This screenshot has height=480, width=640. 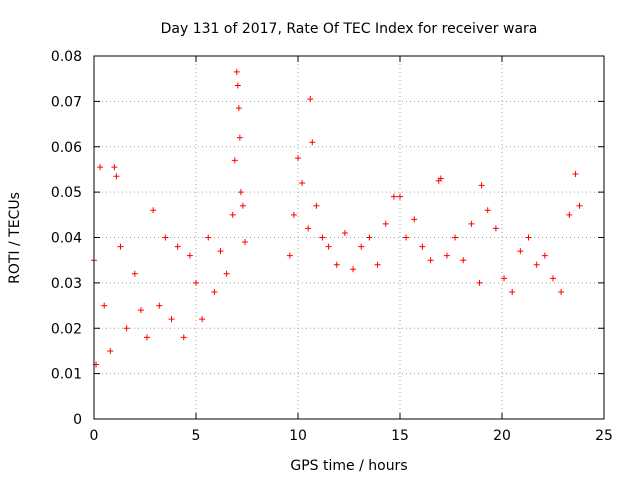 I want to click on y-tick-label: 0.01, so click(x=66, y=375).